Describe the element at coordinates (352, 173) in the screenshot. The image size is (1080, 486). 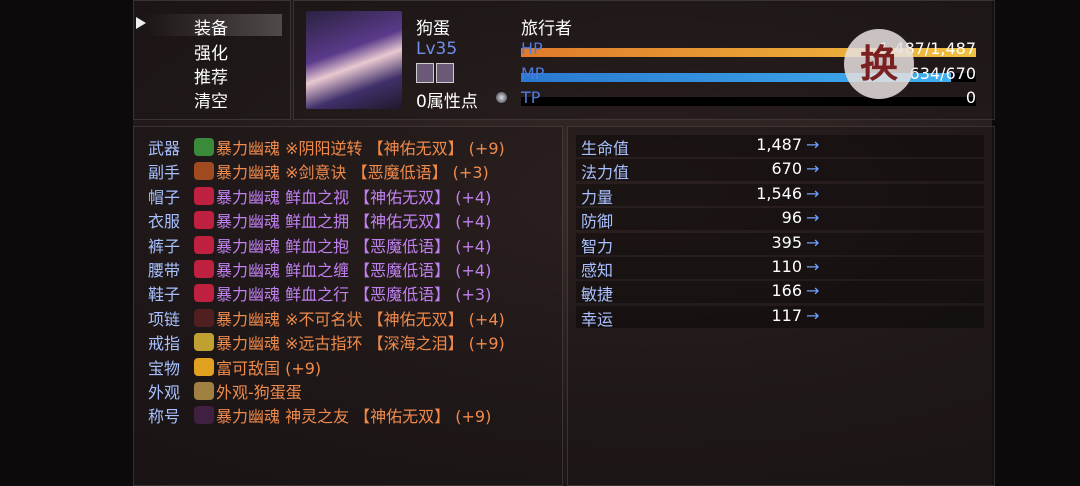
I see `equipment-name: 暴力幽魂 ※剑意诀 【恶魔低语】 (+3)` at that location.